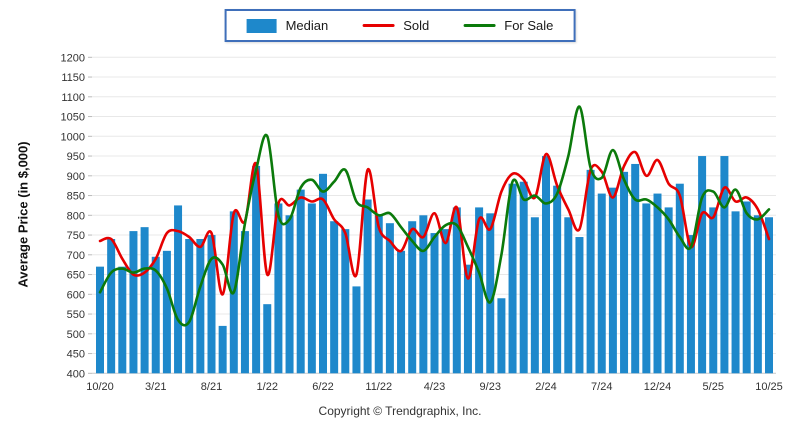  I want to click on legend-label-sold: Sold, so click(416, 25).